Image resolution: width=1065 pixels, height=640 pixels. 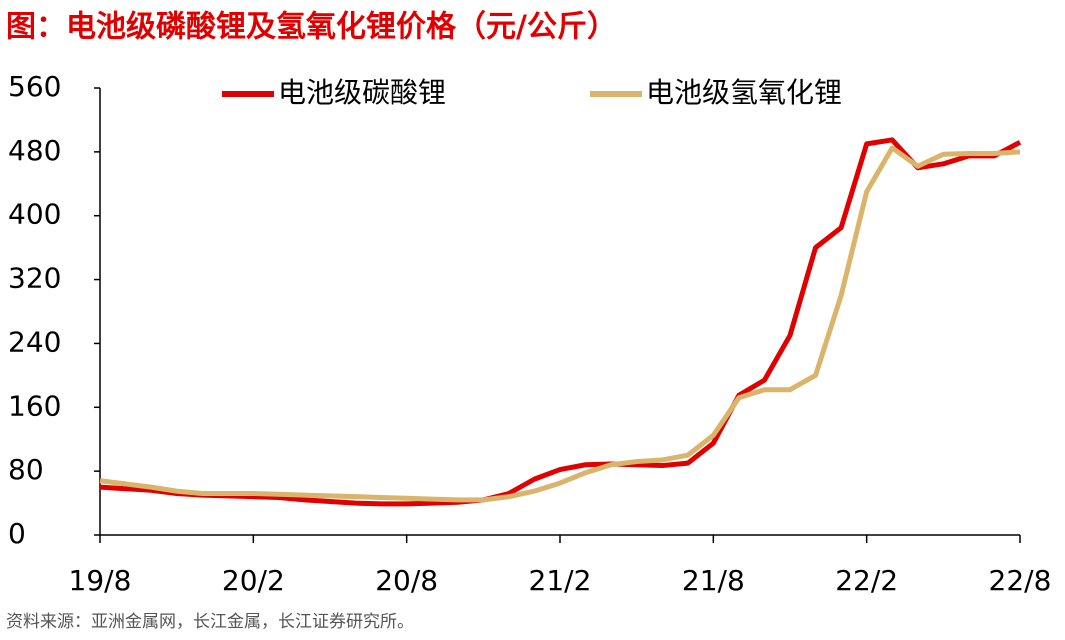 I want to click on y-tick-label: 160, so click(x=34, y=405).